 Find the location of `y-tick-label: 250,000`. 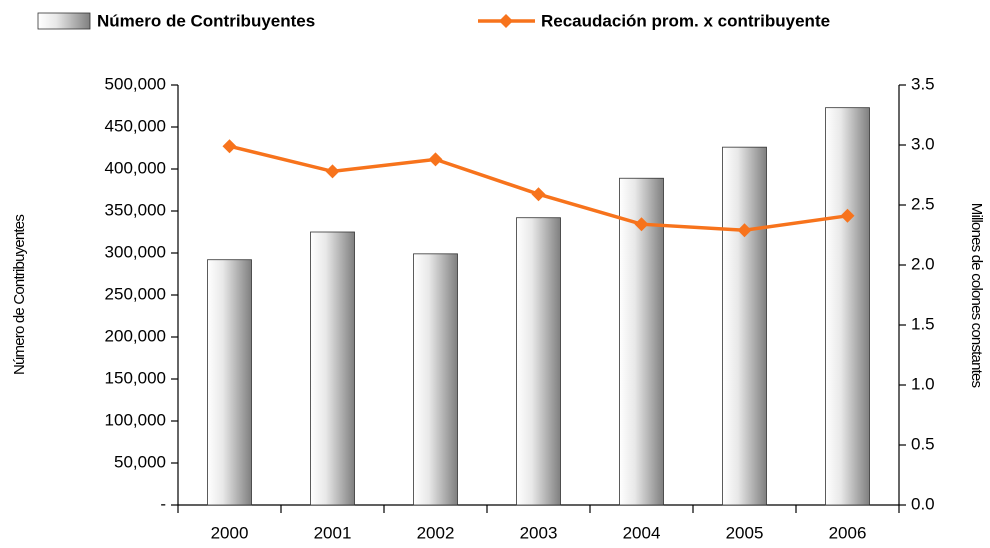

y-tick-label: 250,000 is located at coordinates (135, 293).